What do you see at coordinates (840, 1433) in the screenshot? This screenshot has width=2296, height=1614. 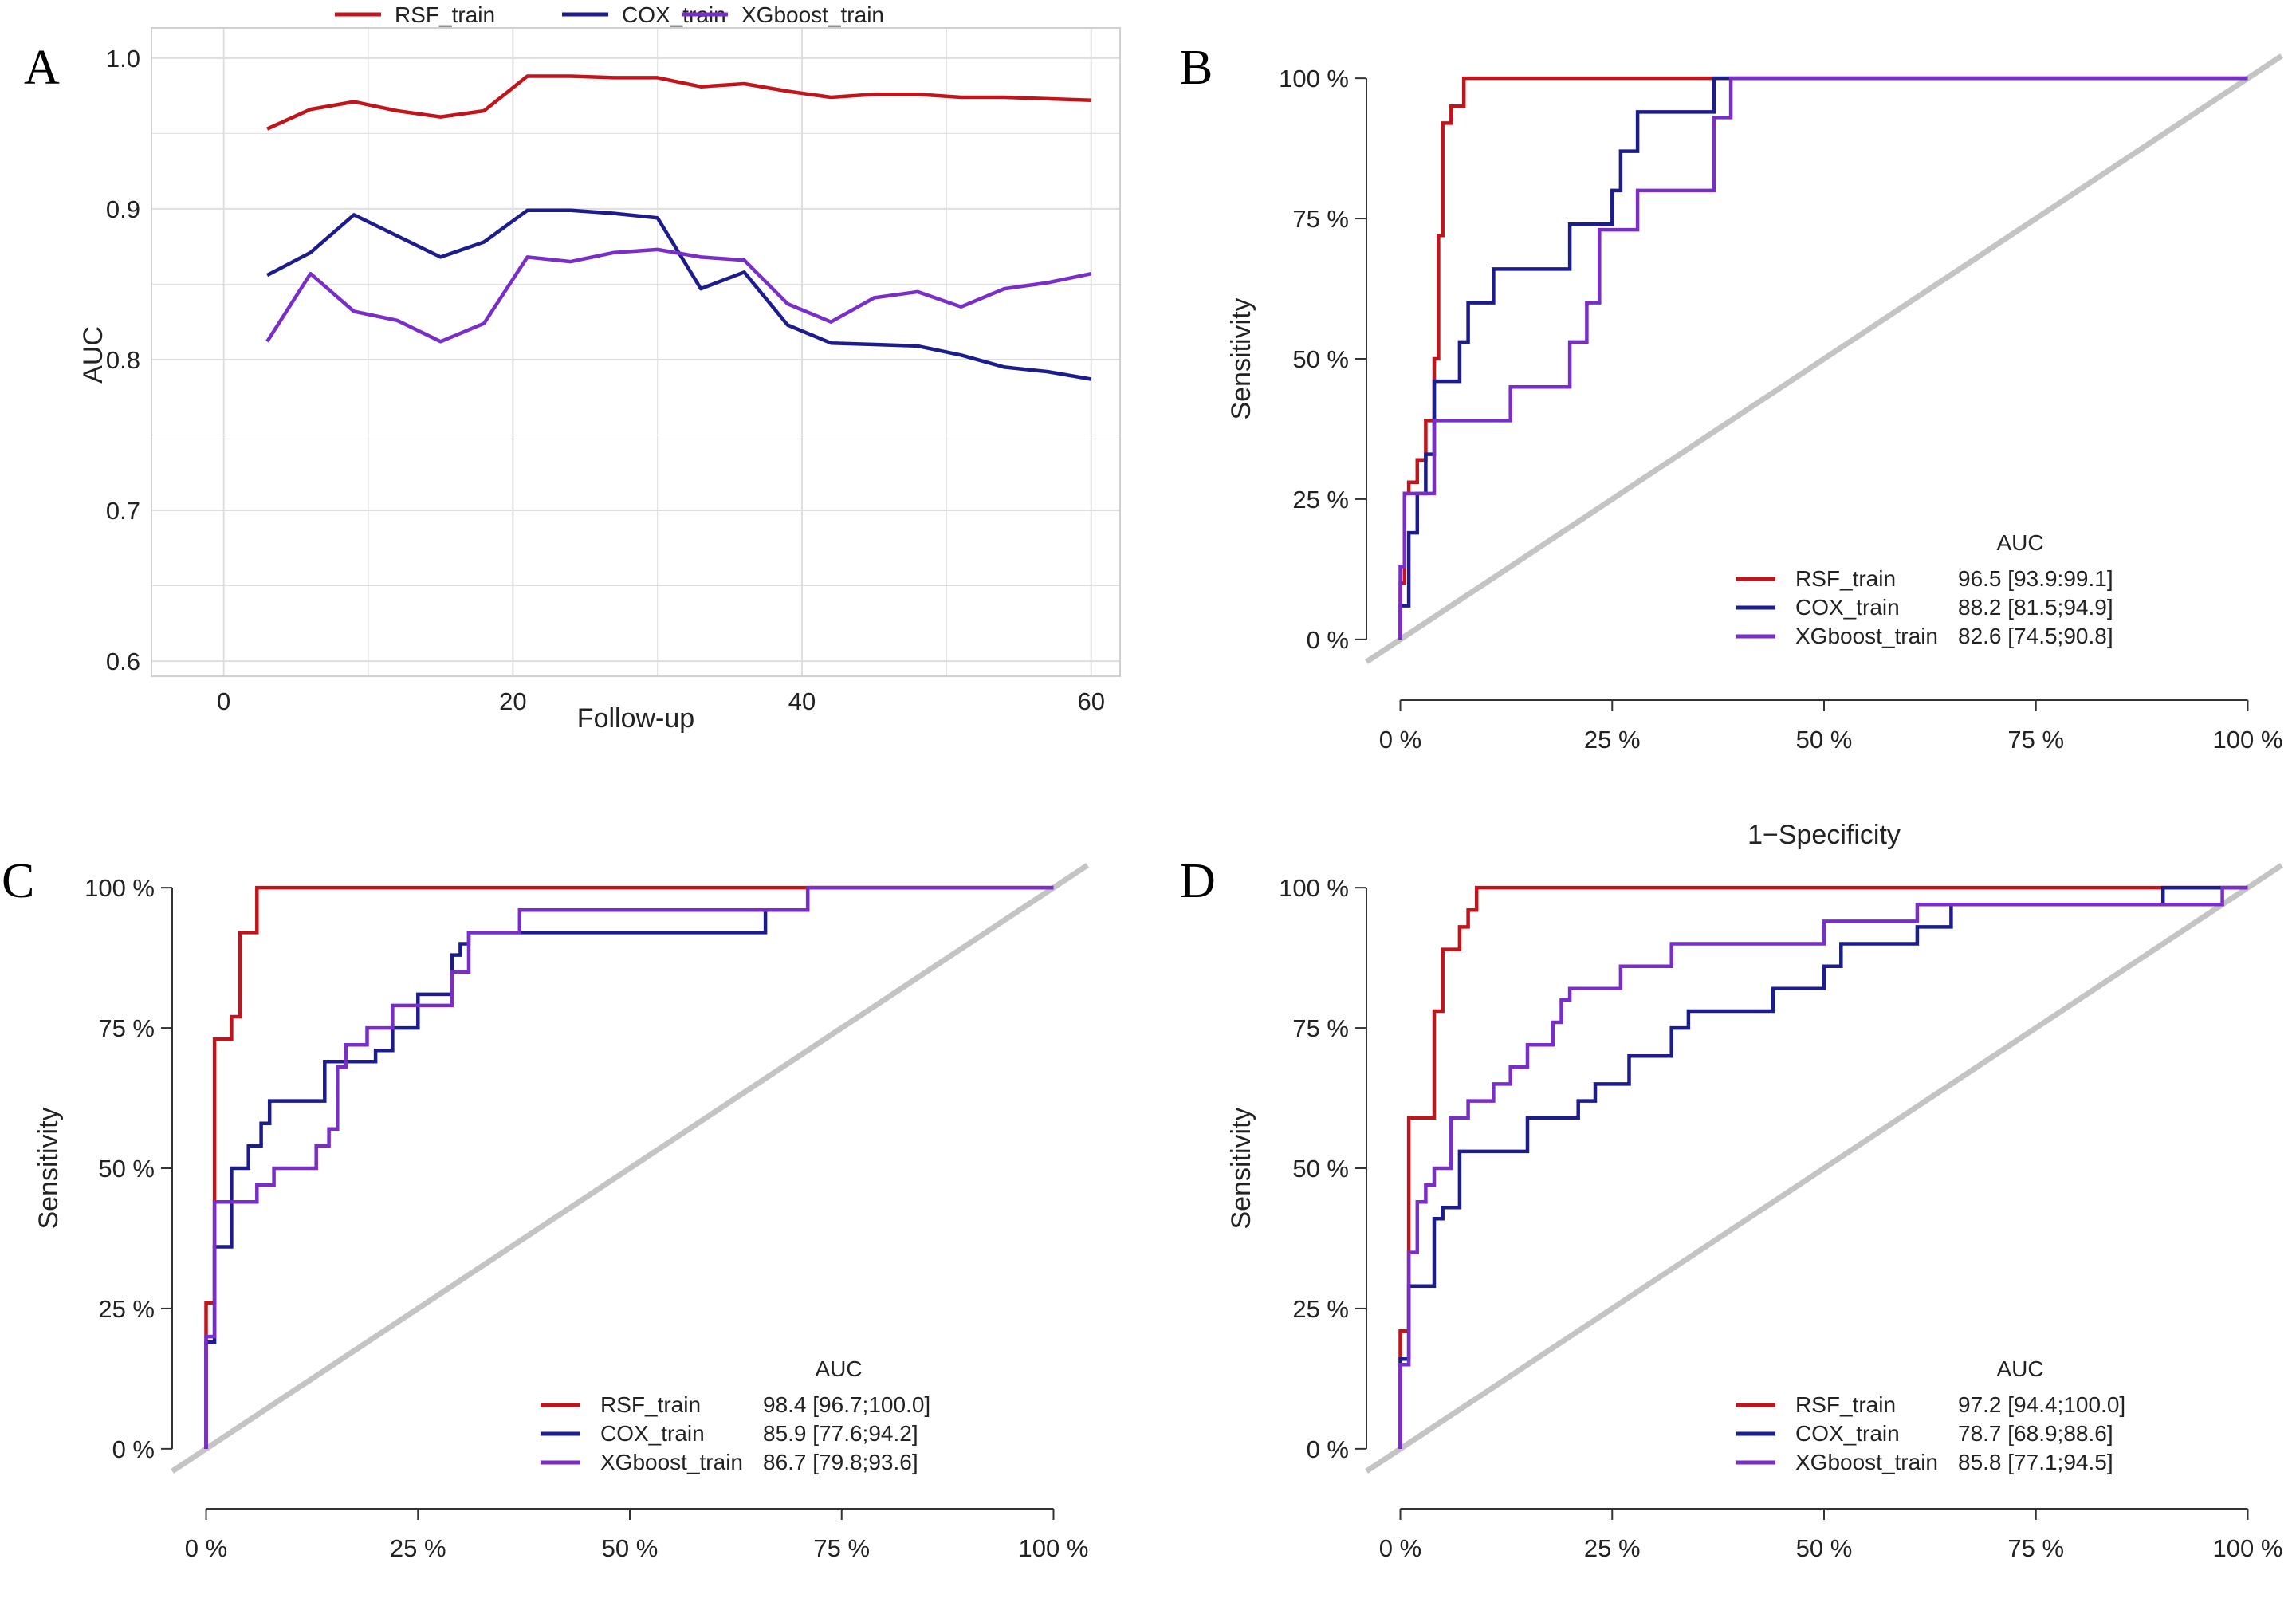 I see `legend-value: 85.9 [77.6;94.2]` at bounding box center [840, 1433].